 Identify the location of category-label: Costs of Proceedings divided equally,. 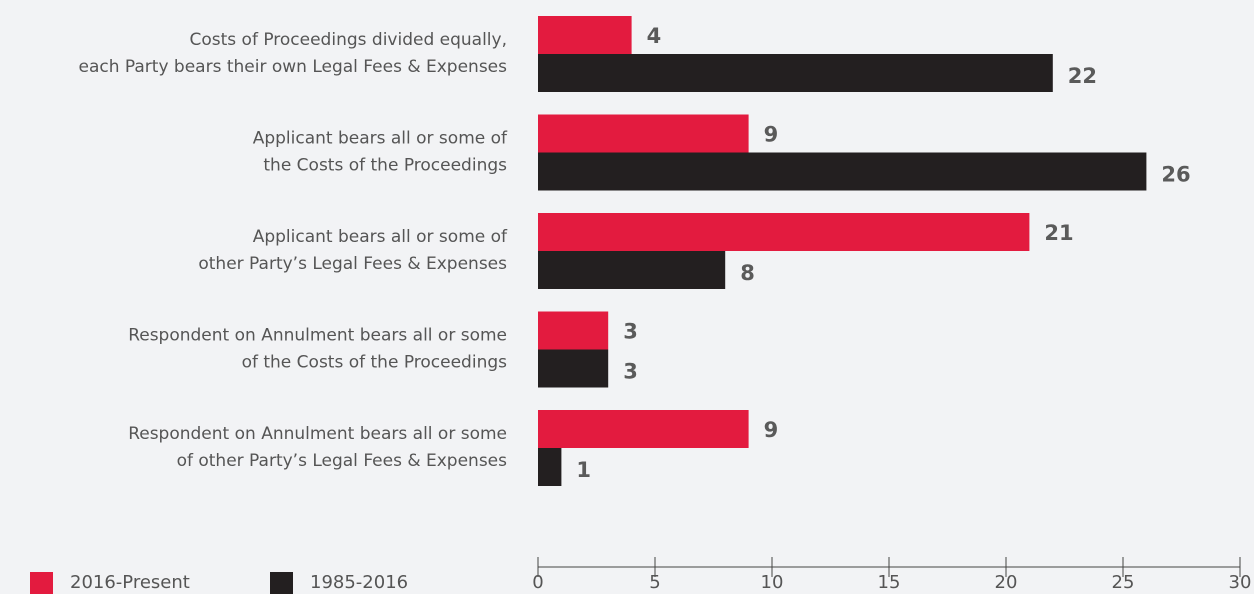
(348, 40).